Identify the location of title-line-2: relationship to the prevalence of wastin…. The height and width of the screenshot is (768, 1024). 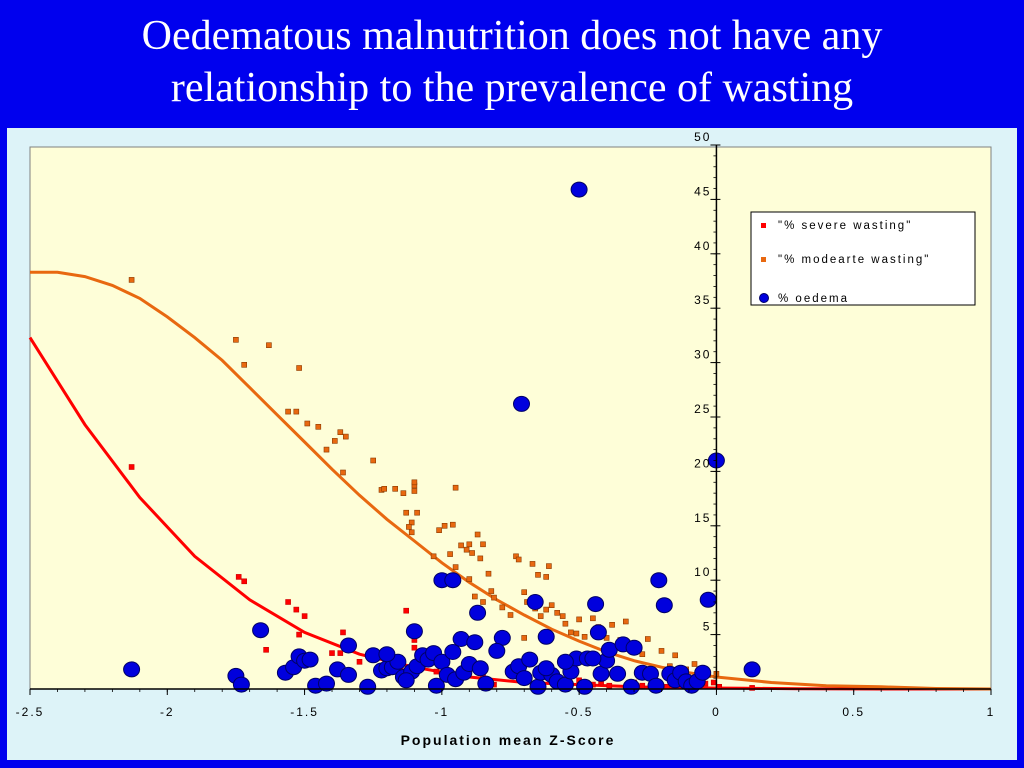
(512, 88).